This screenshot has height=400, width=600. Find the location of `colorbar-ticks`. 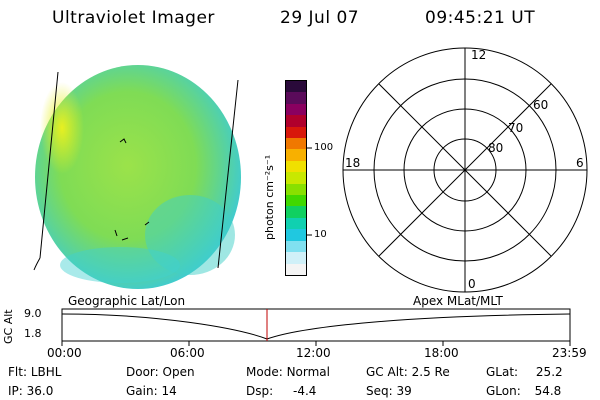

colorbar-ticks is located at coordinates (309, 191).